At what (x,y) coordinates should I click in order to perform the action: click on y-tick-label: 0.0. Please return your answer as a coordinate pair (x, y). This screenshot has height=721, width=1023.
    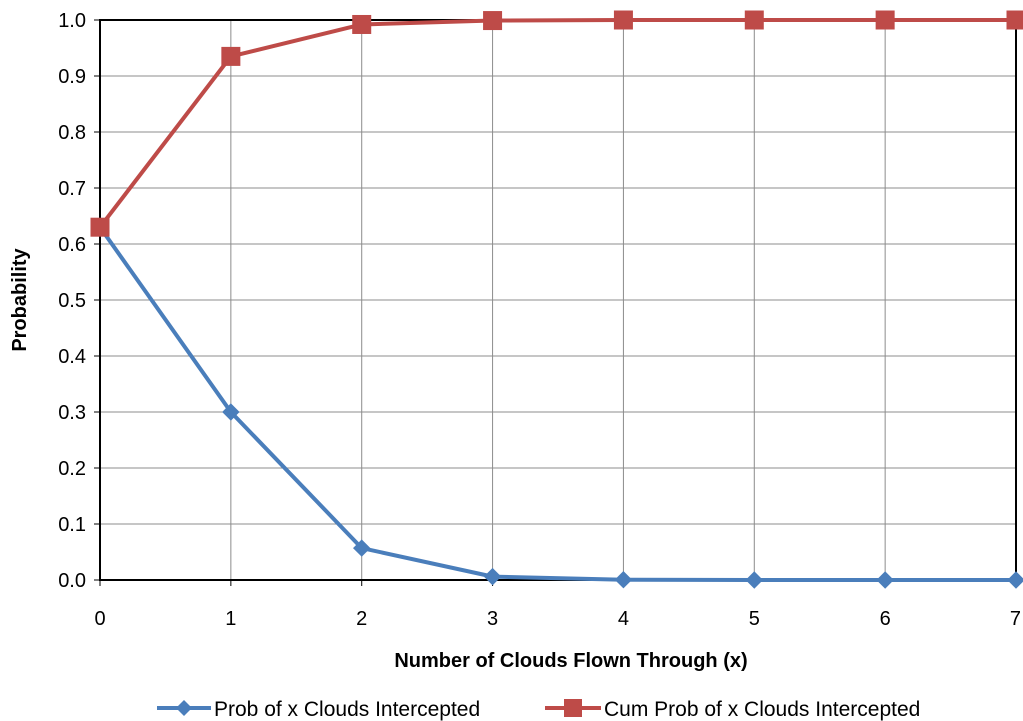
    Looking at the image, I should click on (72, 581).